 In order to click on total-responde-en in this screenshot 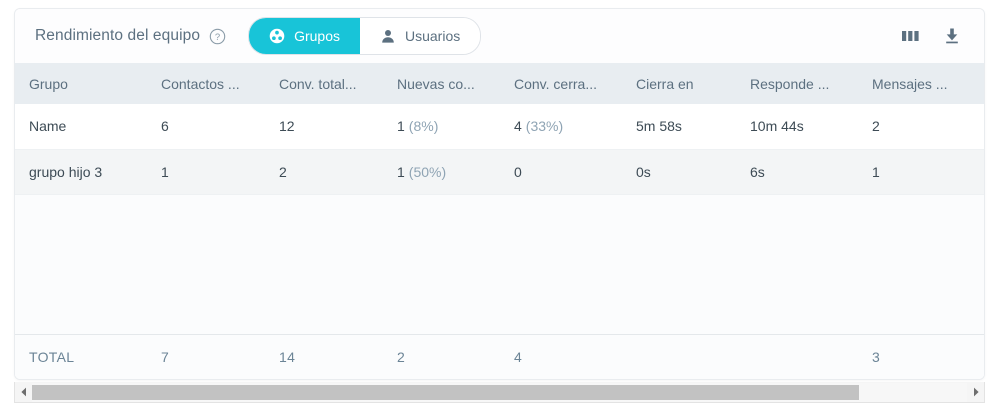, I will do `click(797, 356)`.